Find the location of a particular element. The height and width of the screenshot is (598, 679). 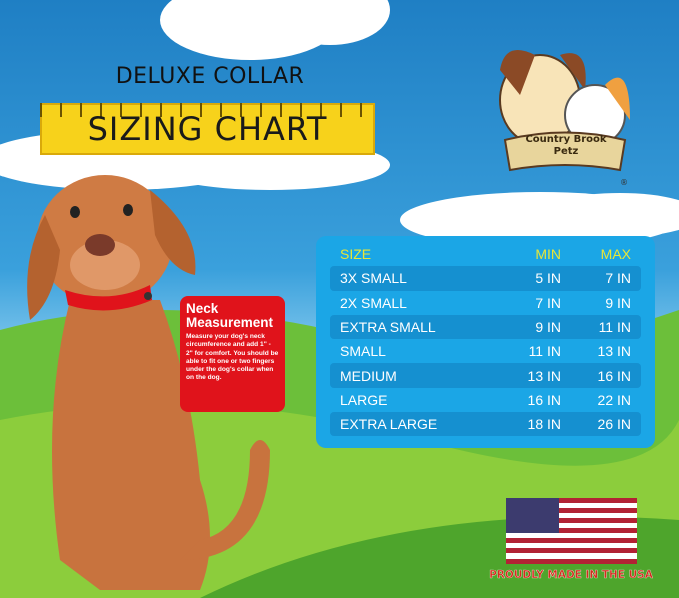

min-cell: 13 IN is located at coordinates (544, 375).